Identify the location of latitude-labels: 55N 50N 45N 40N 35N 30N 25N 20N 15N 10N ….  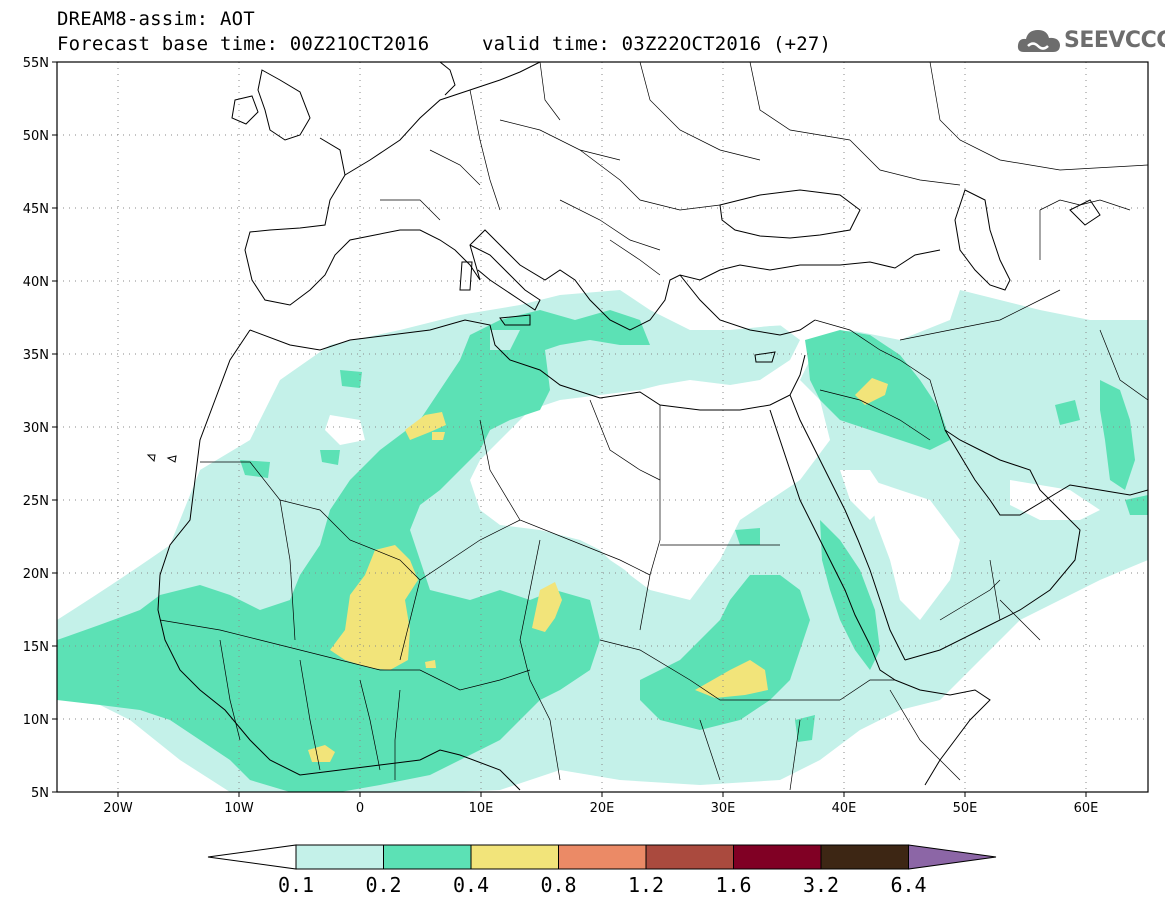
(36, 428).